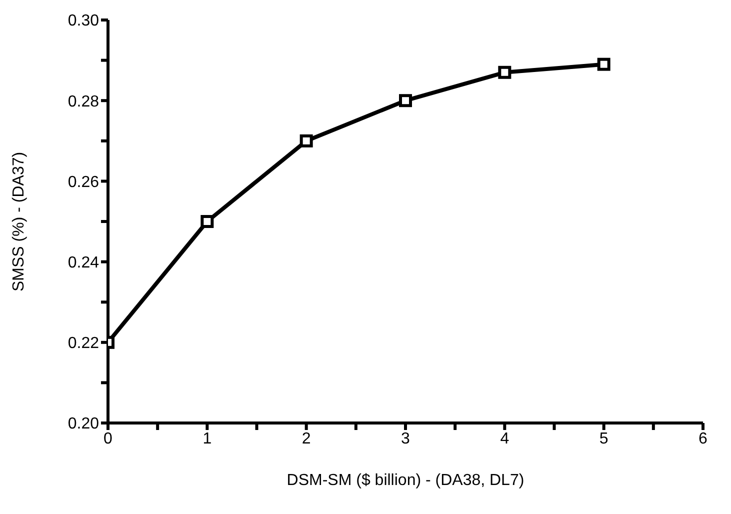 The image size is (731, 514). Describe the element at coordinates (405, 439) in the screenshot. I see `x-tick-label: 3` at that location.